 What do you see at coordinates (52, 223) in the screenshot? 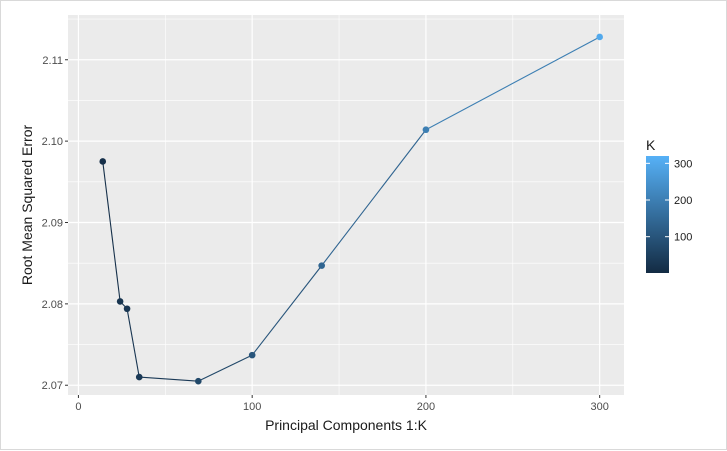
I see `y-tick-label: 2.09` at bounding box center [52, 223].